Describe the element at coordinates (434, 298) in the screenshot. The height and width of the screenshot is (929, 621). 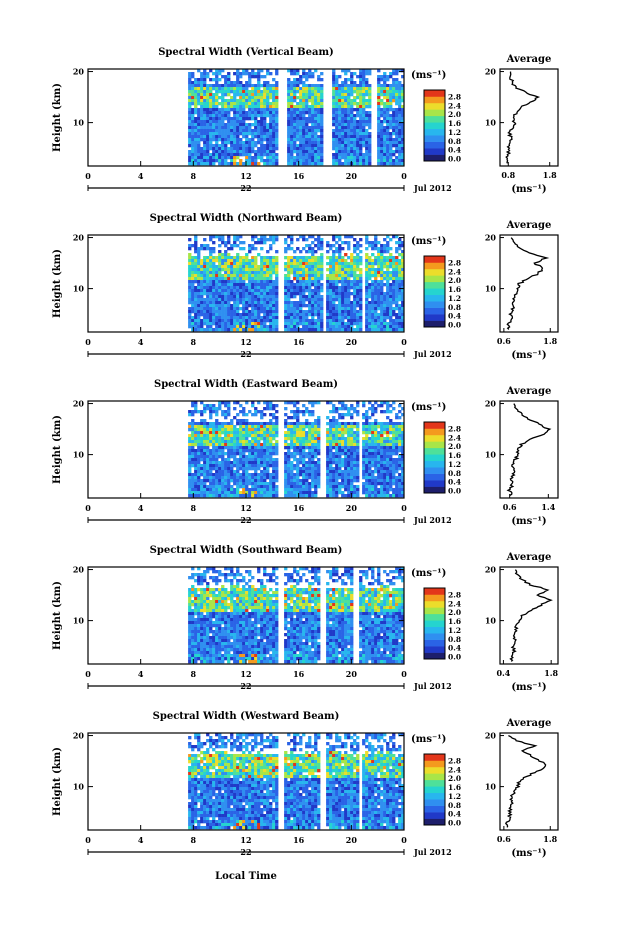
I see `colorbar-swatch` at that location.